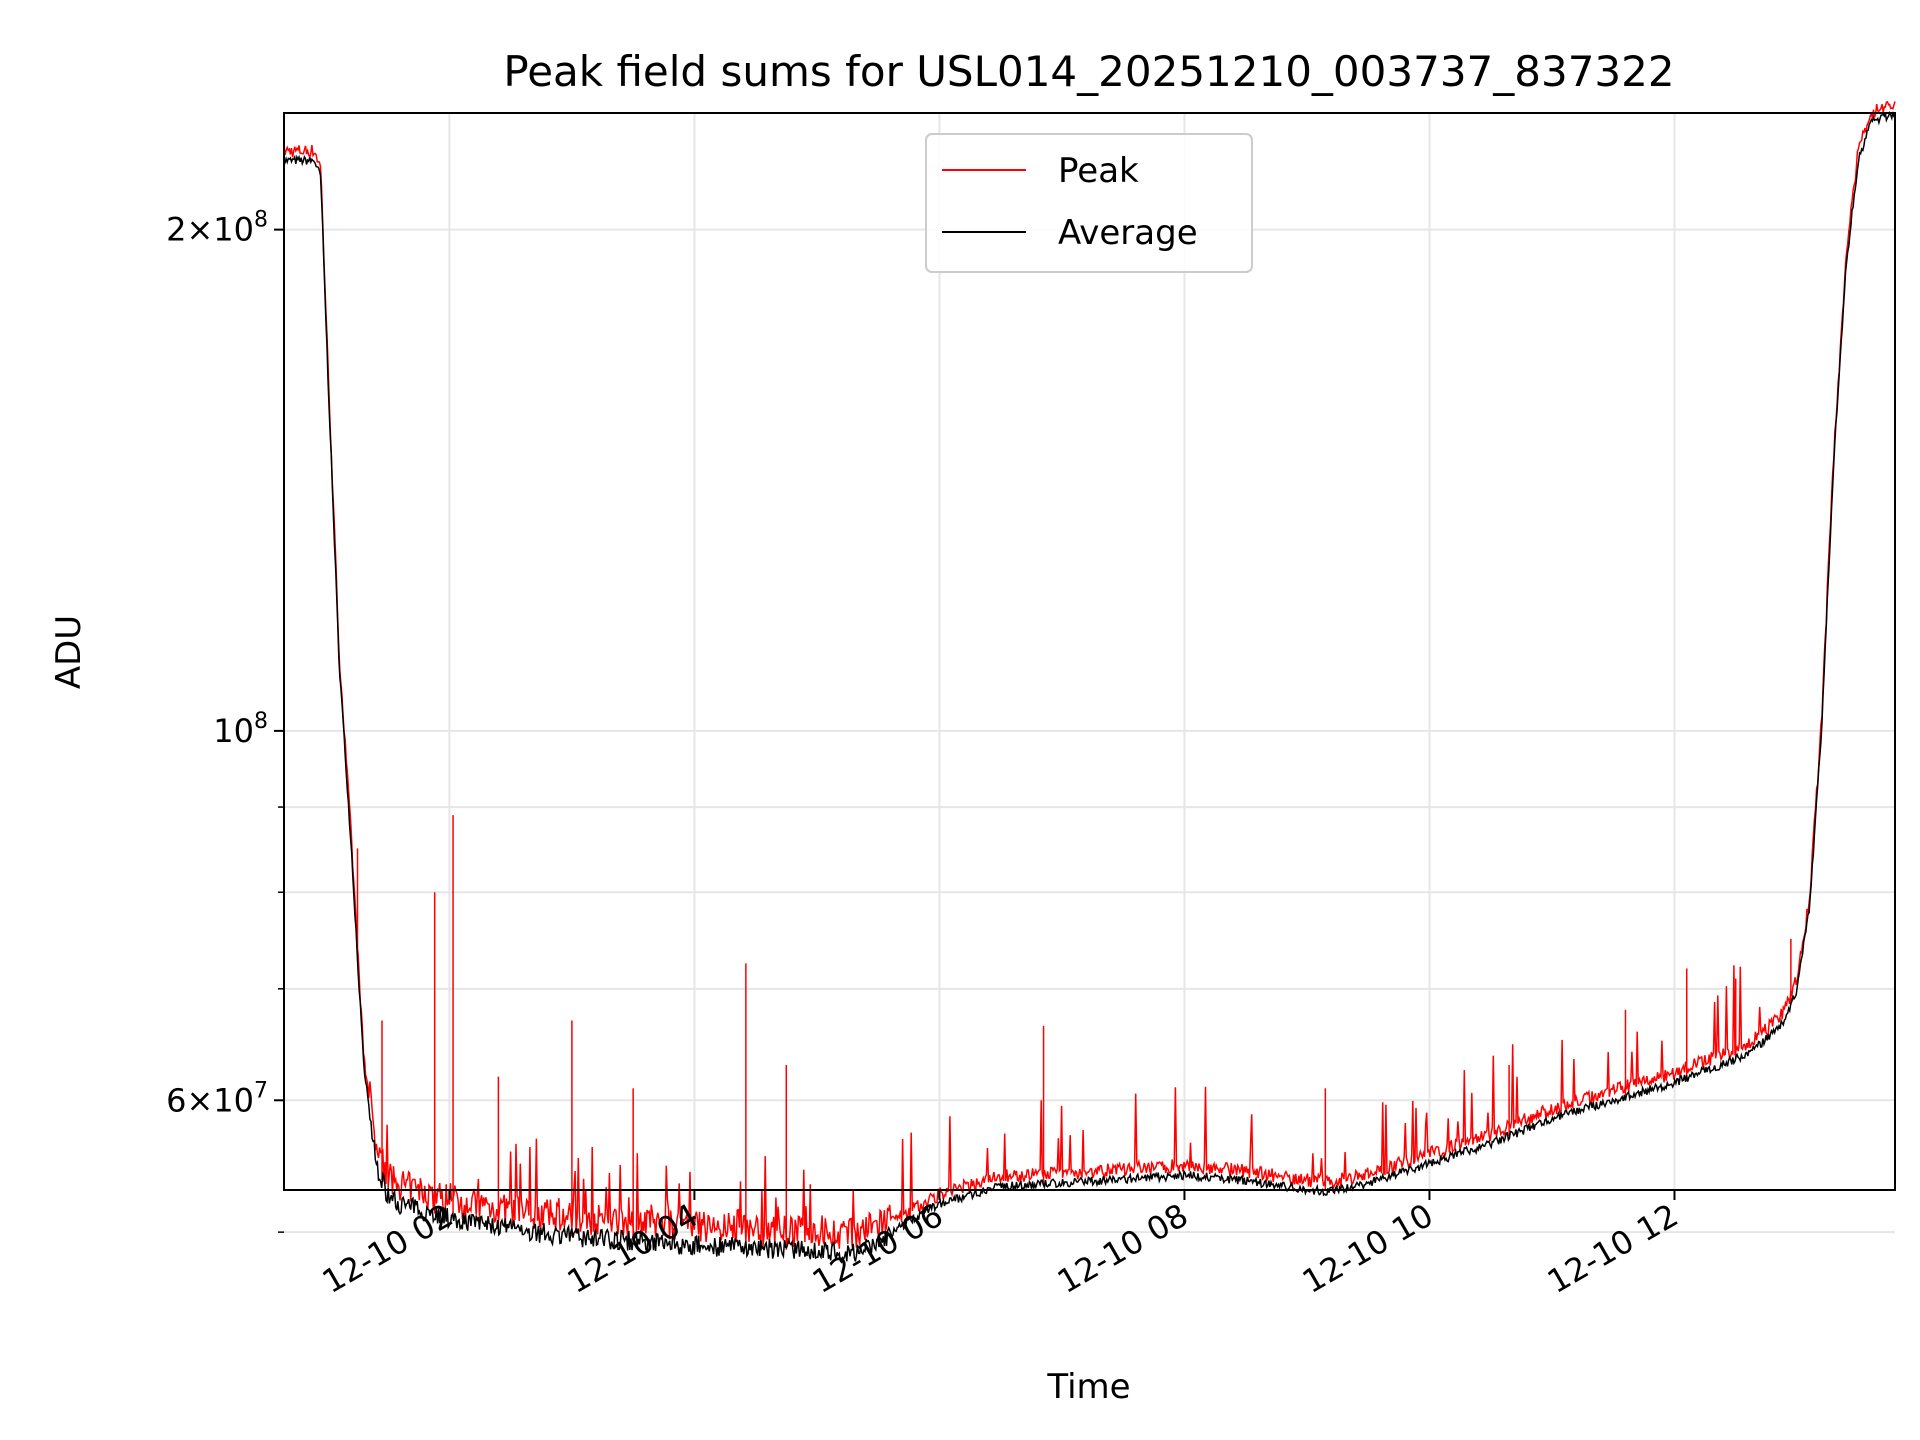 Image resolution: width=1920 pixels, height=1440 pixels. I want to click on legend-label-average: Average, so click(1128, 233).